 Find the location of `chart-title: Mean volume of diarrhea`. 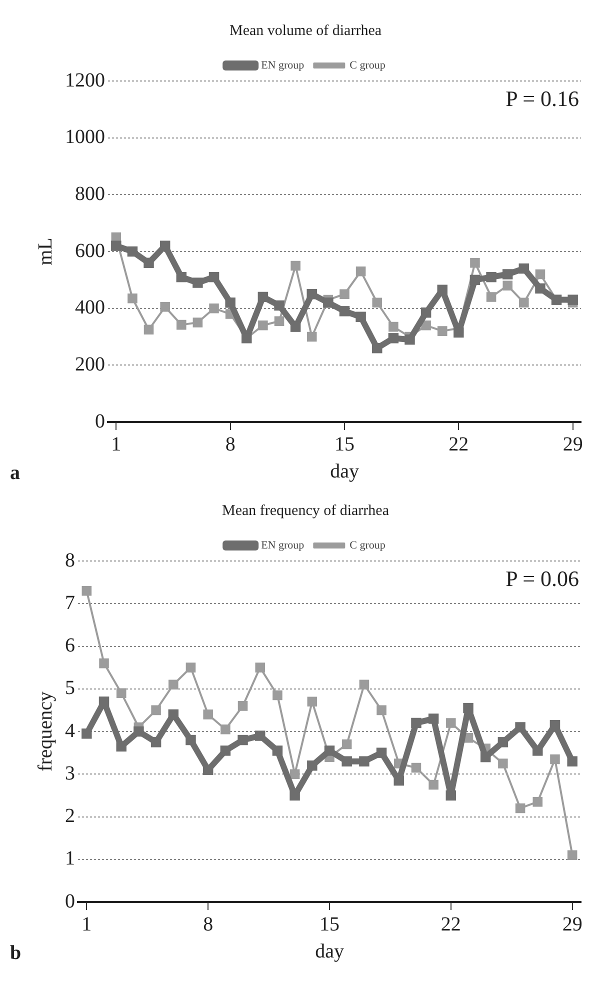

chart-title: Mean volume of diarrhea is located at coordinates (305, 30).